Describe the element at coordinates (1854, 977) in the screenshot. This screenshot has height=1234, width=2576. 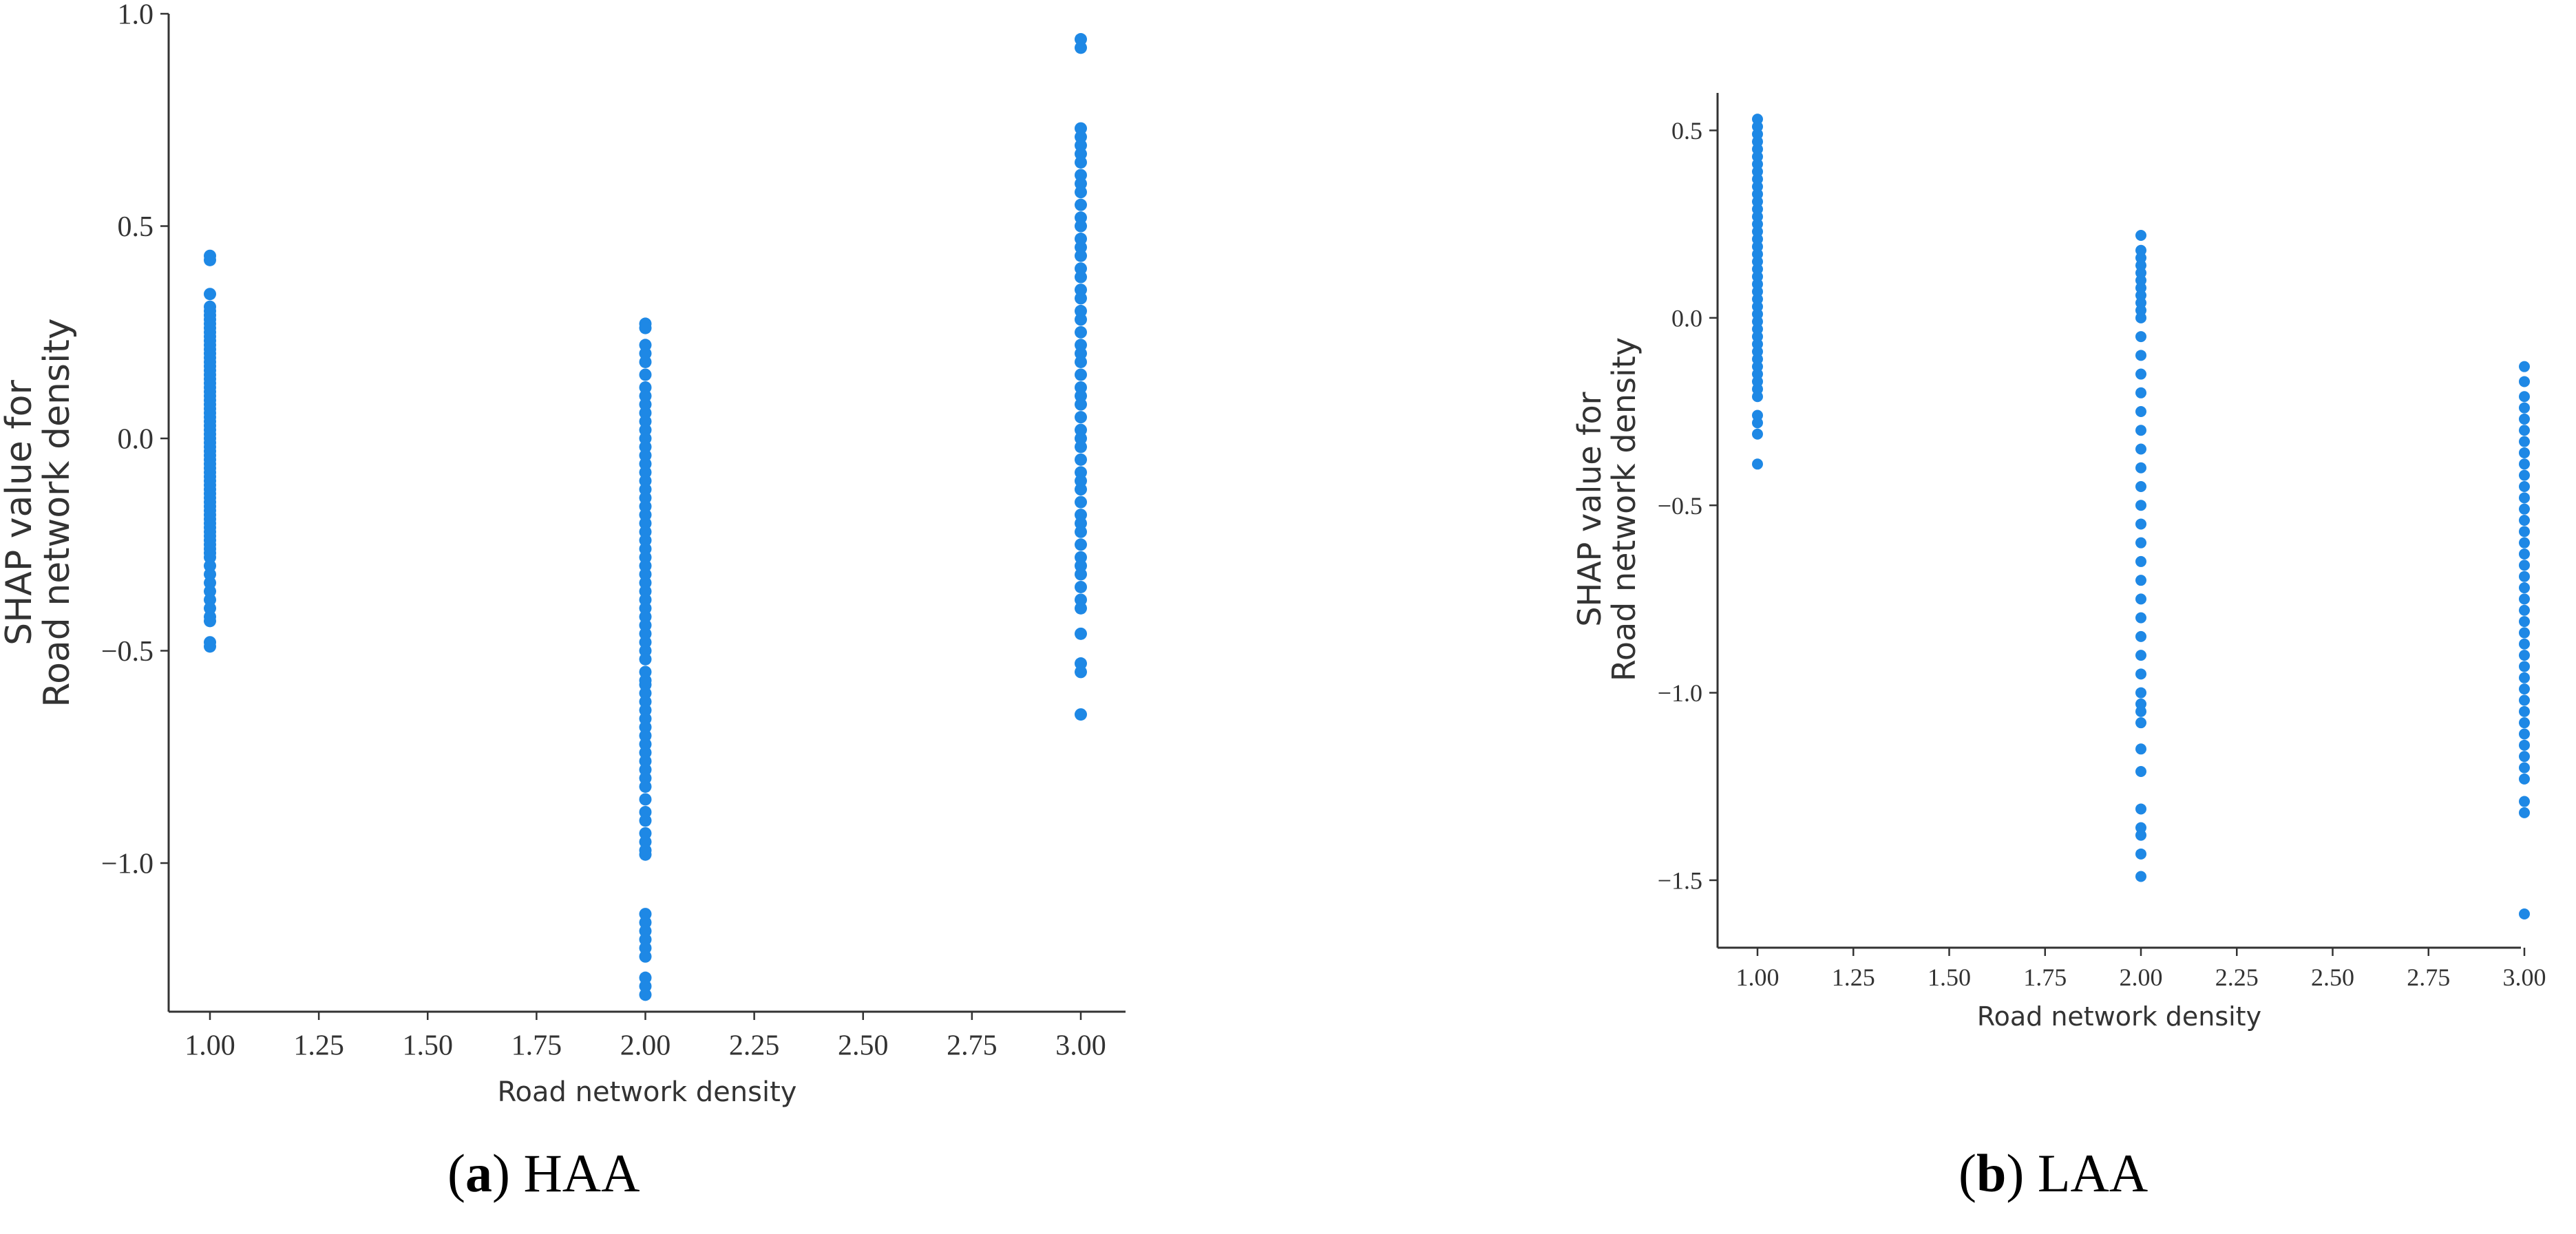
I see `panel-b-x-tick-label: 1.25` at that location.